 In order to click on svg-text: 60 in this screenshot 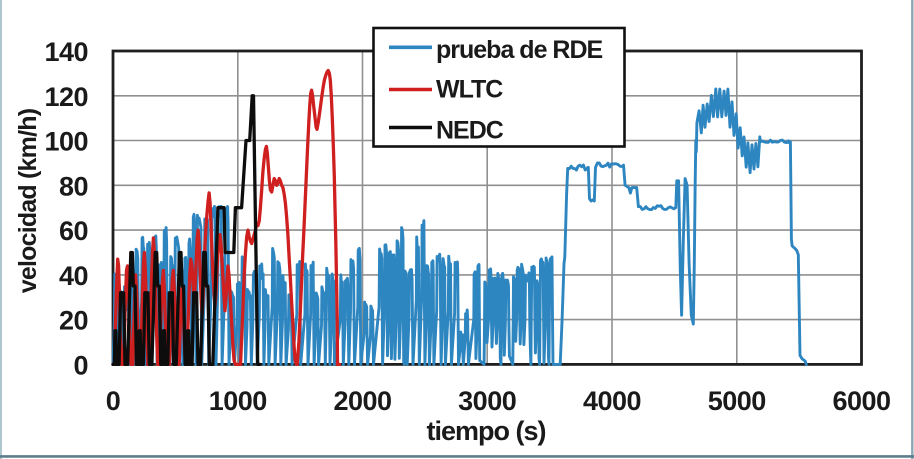, I will do `click(73, 231)`.